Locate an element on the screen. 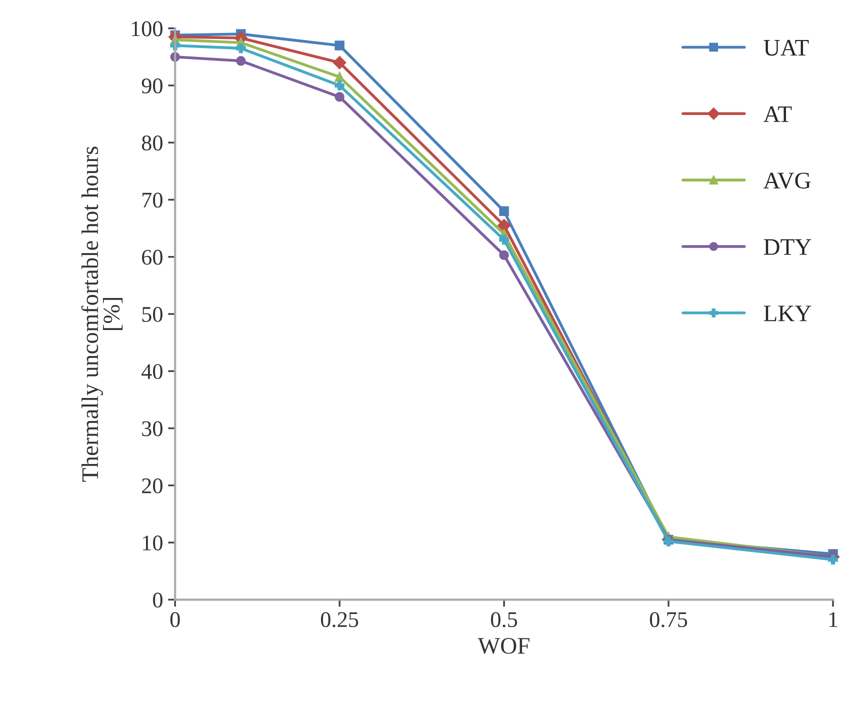 This screenshot has height=708, width=850. x-tick-label: 0 is located at coordinates (175, 620).